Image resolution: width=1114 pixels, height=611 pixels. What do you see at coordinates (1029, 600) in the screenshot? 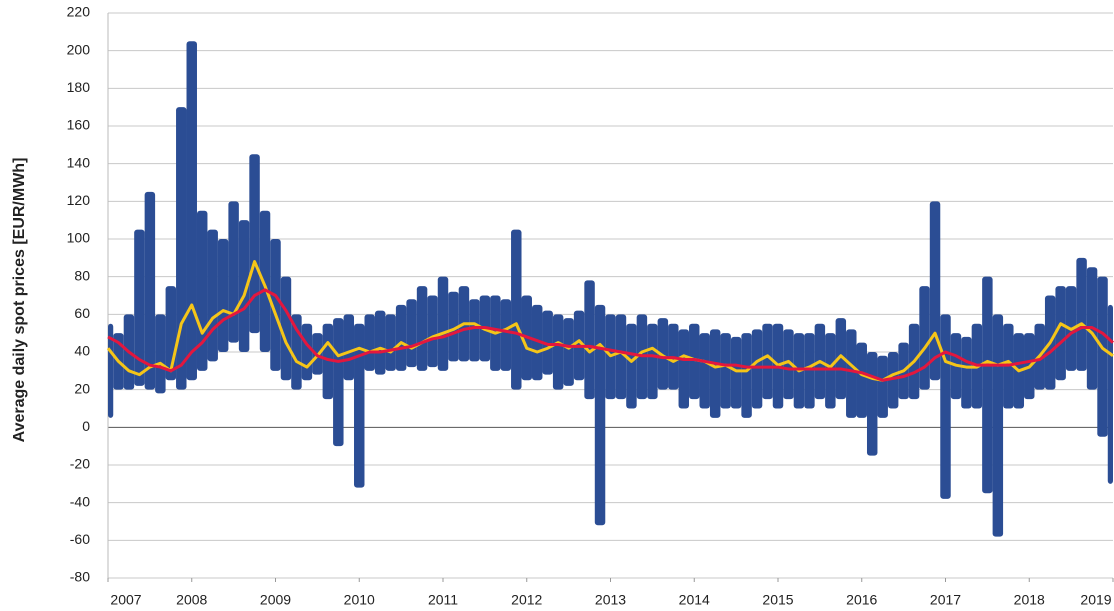
I see `x-tick-label: 2018` at bounding box center [1029, 600].